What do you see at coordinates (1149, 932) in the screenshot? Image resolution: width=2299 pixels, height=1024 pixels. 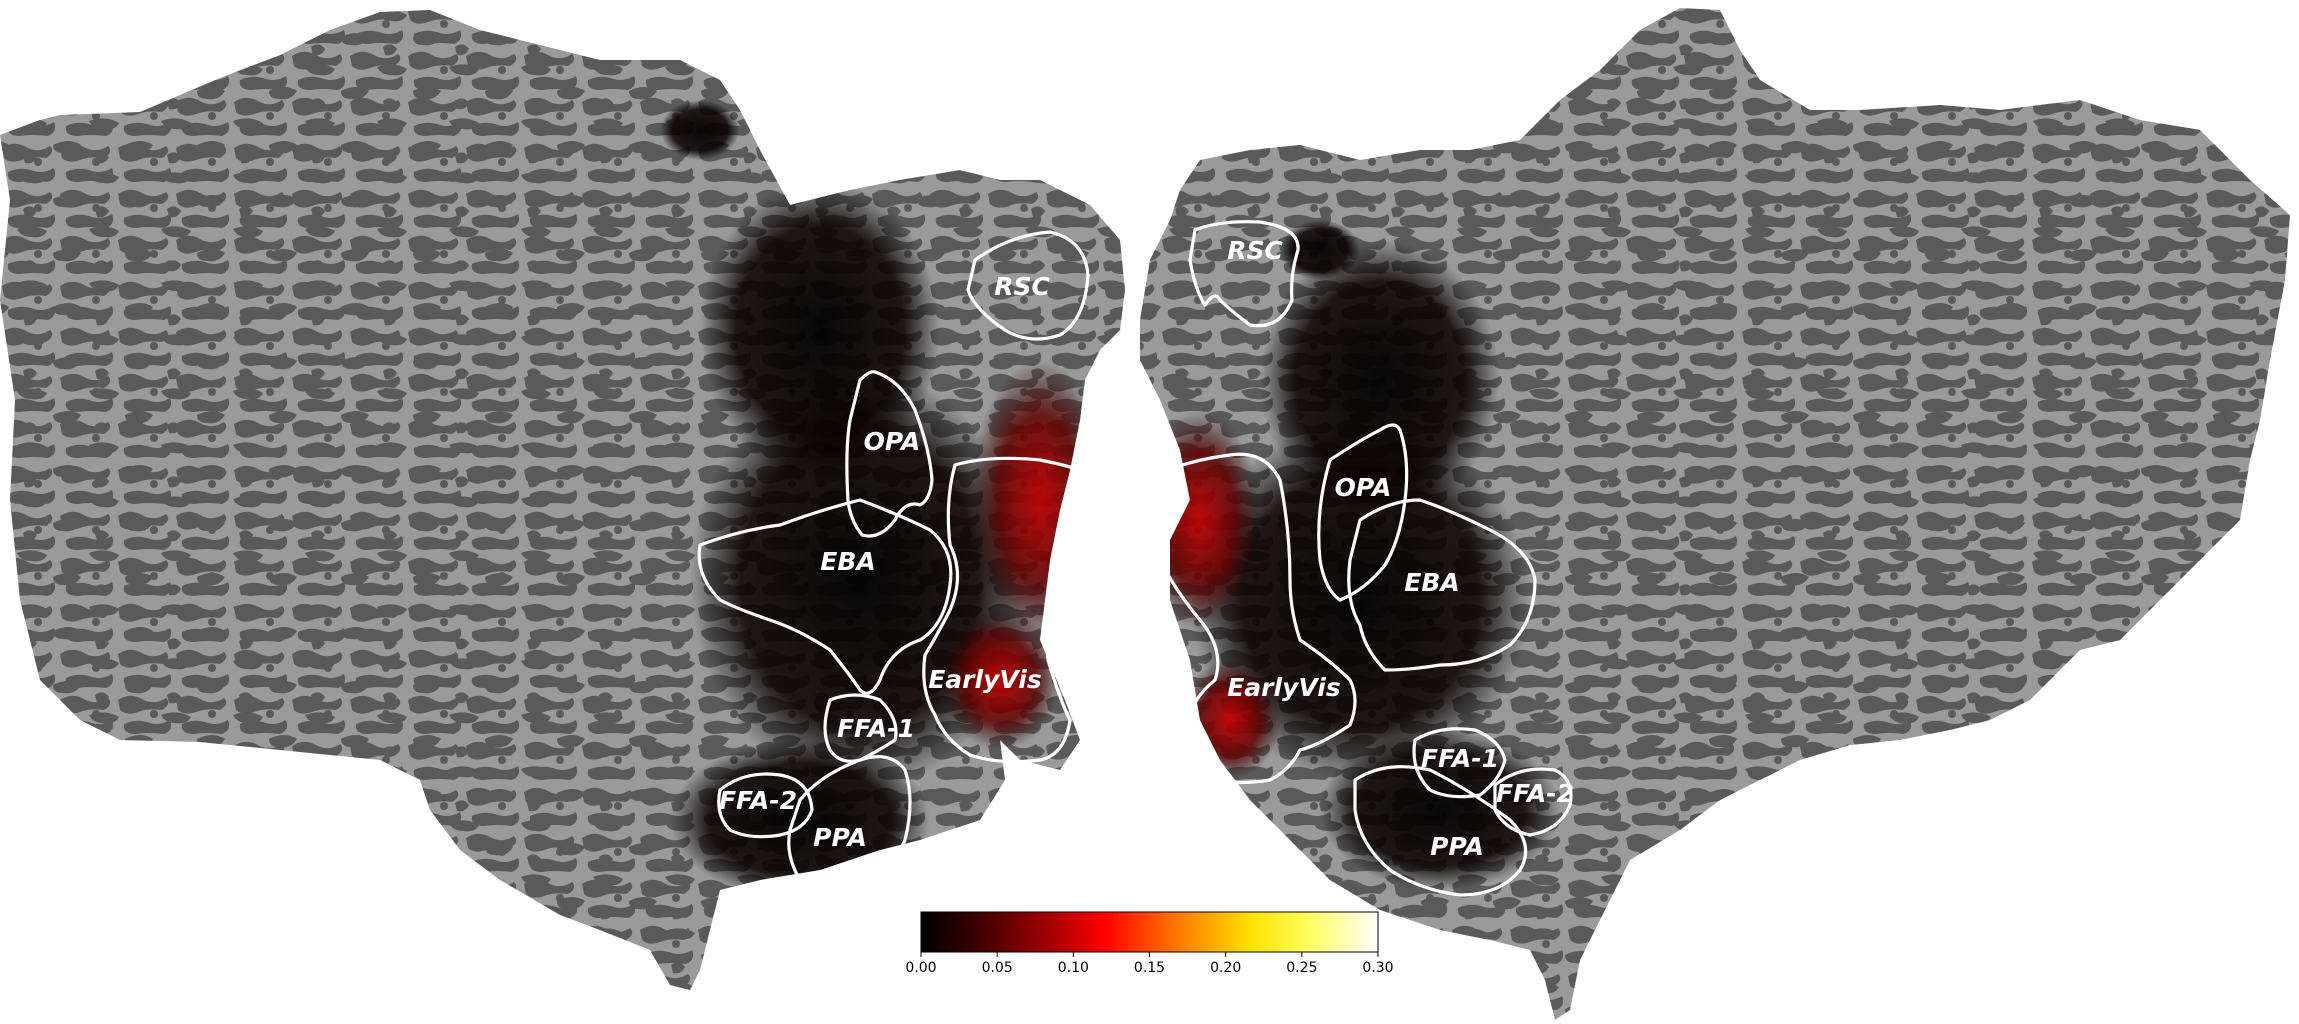 I see `colorbar-gradient` at bounding box center [1149, 932].